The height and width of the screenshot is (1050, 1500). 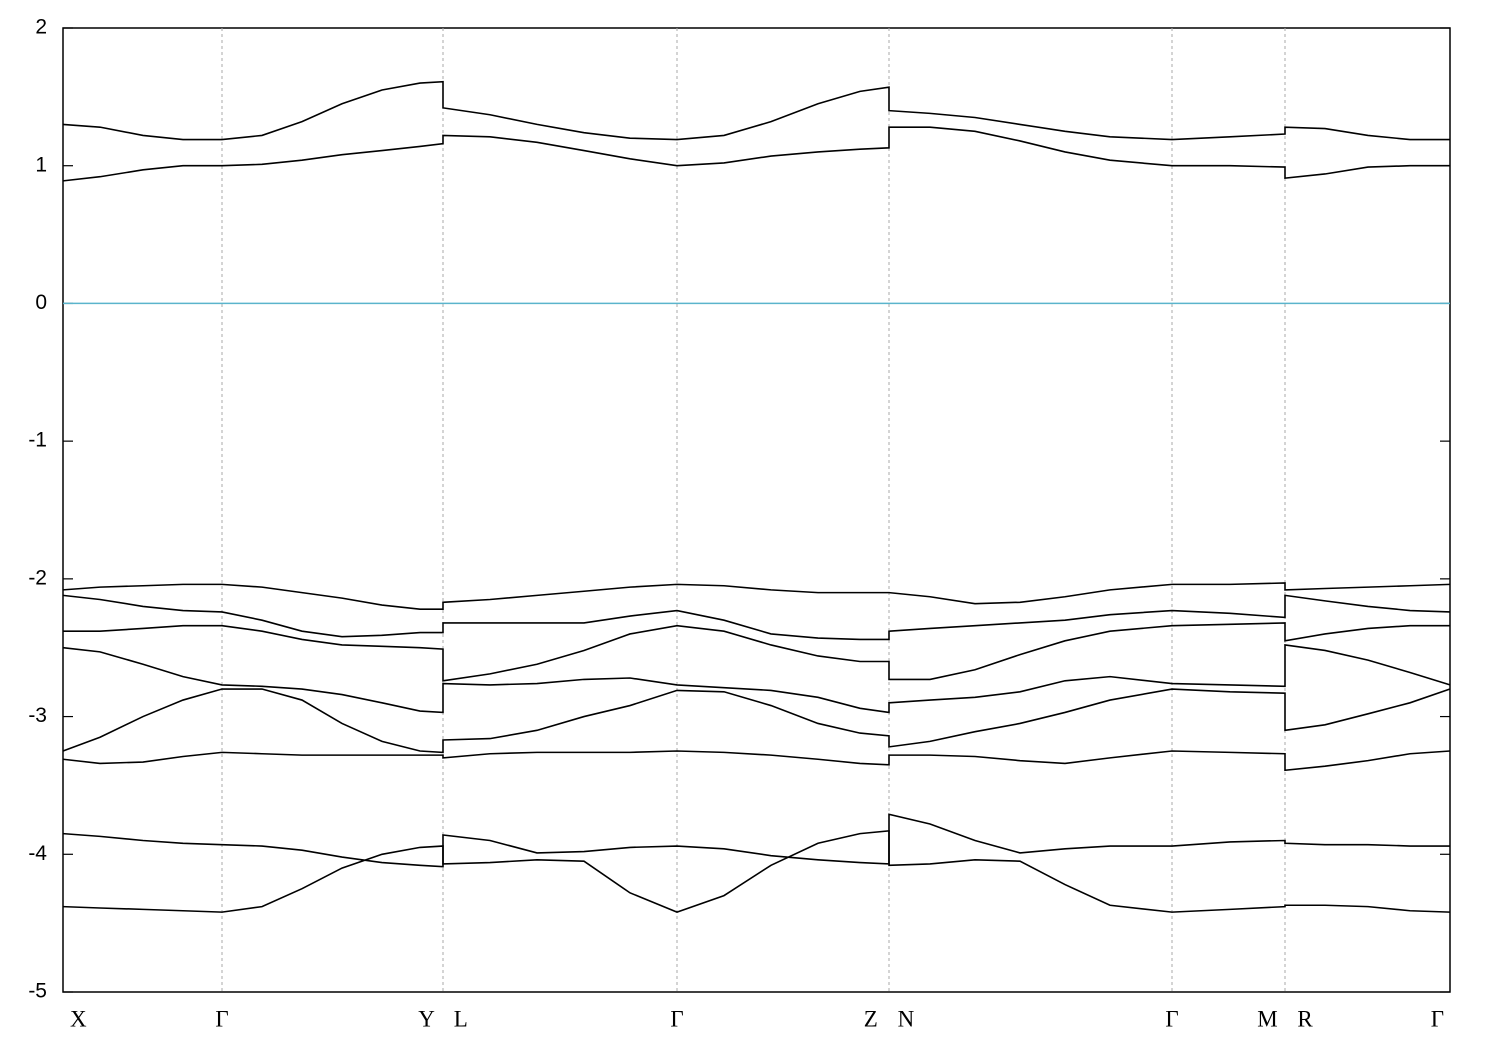 I want to click on y-tick-label: -1, so click(x=37, y=440).